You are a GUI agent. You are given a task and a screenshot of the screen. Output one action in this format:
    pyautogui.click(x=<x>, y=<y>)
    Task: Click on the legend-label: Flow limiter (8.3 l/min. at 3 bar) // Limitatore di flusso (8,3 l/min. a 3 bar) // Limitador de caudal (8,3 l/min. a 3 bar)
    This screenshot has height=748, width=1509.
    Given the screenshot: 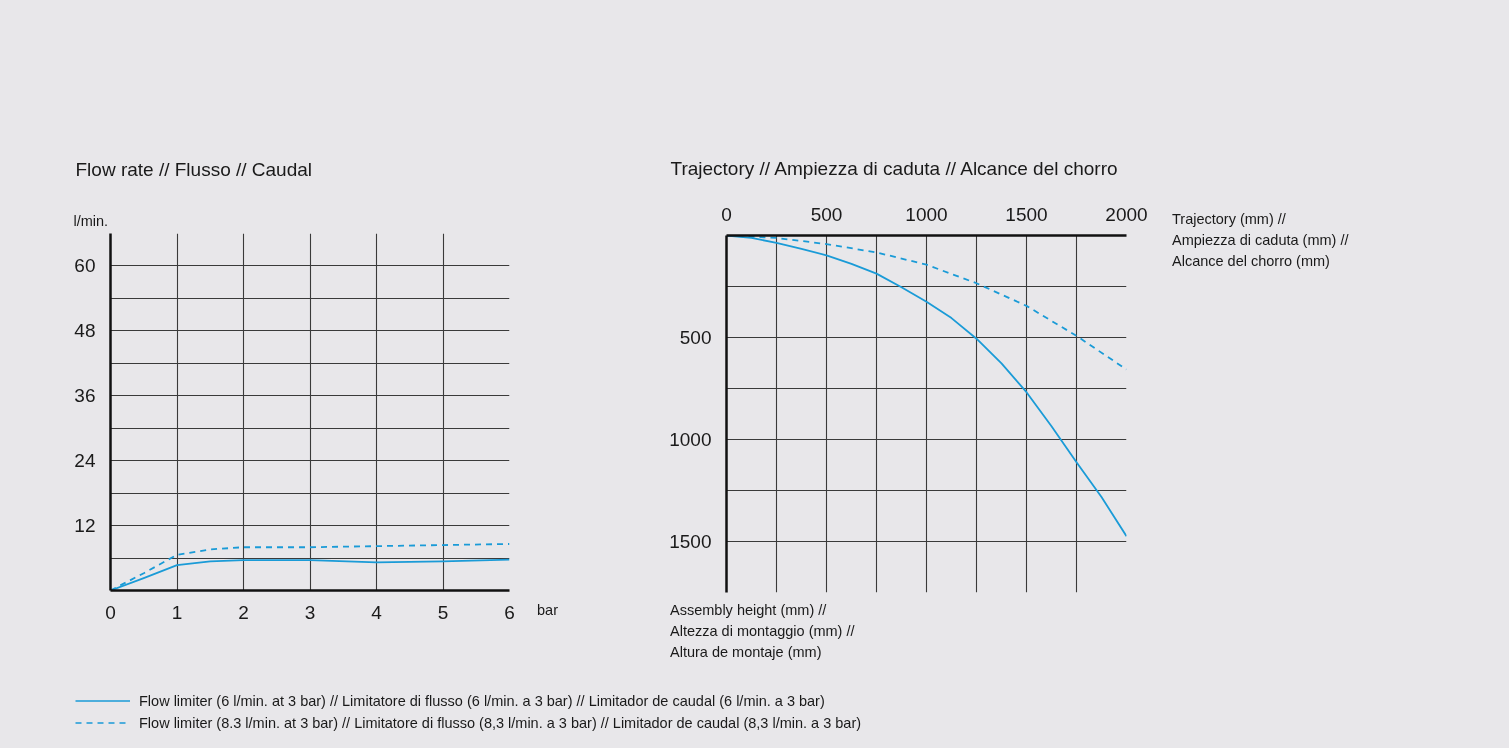 What is the action you would take?
    pyautogui.click(x=500, y=722)
    